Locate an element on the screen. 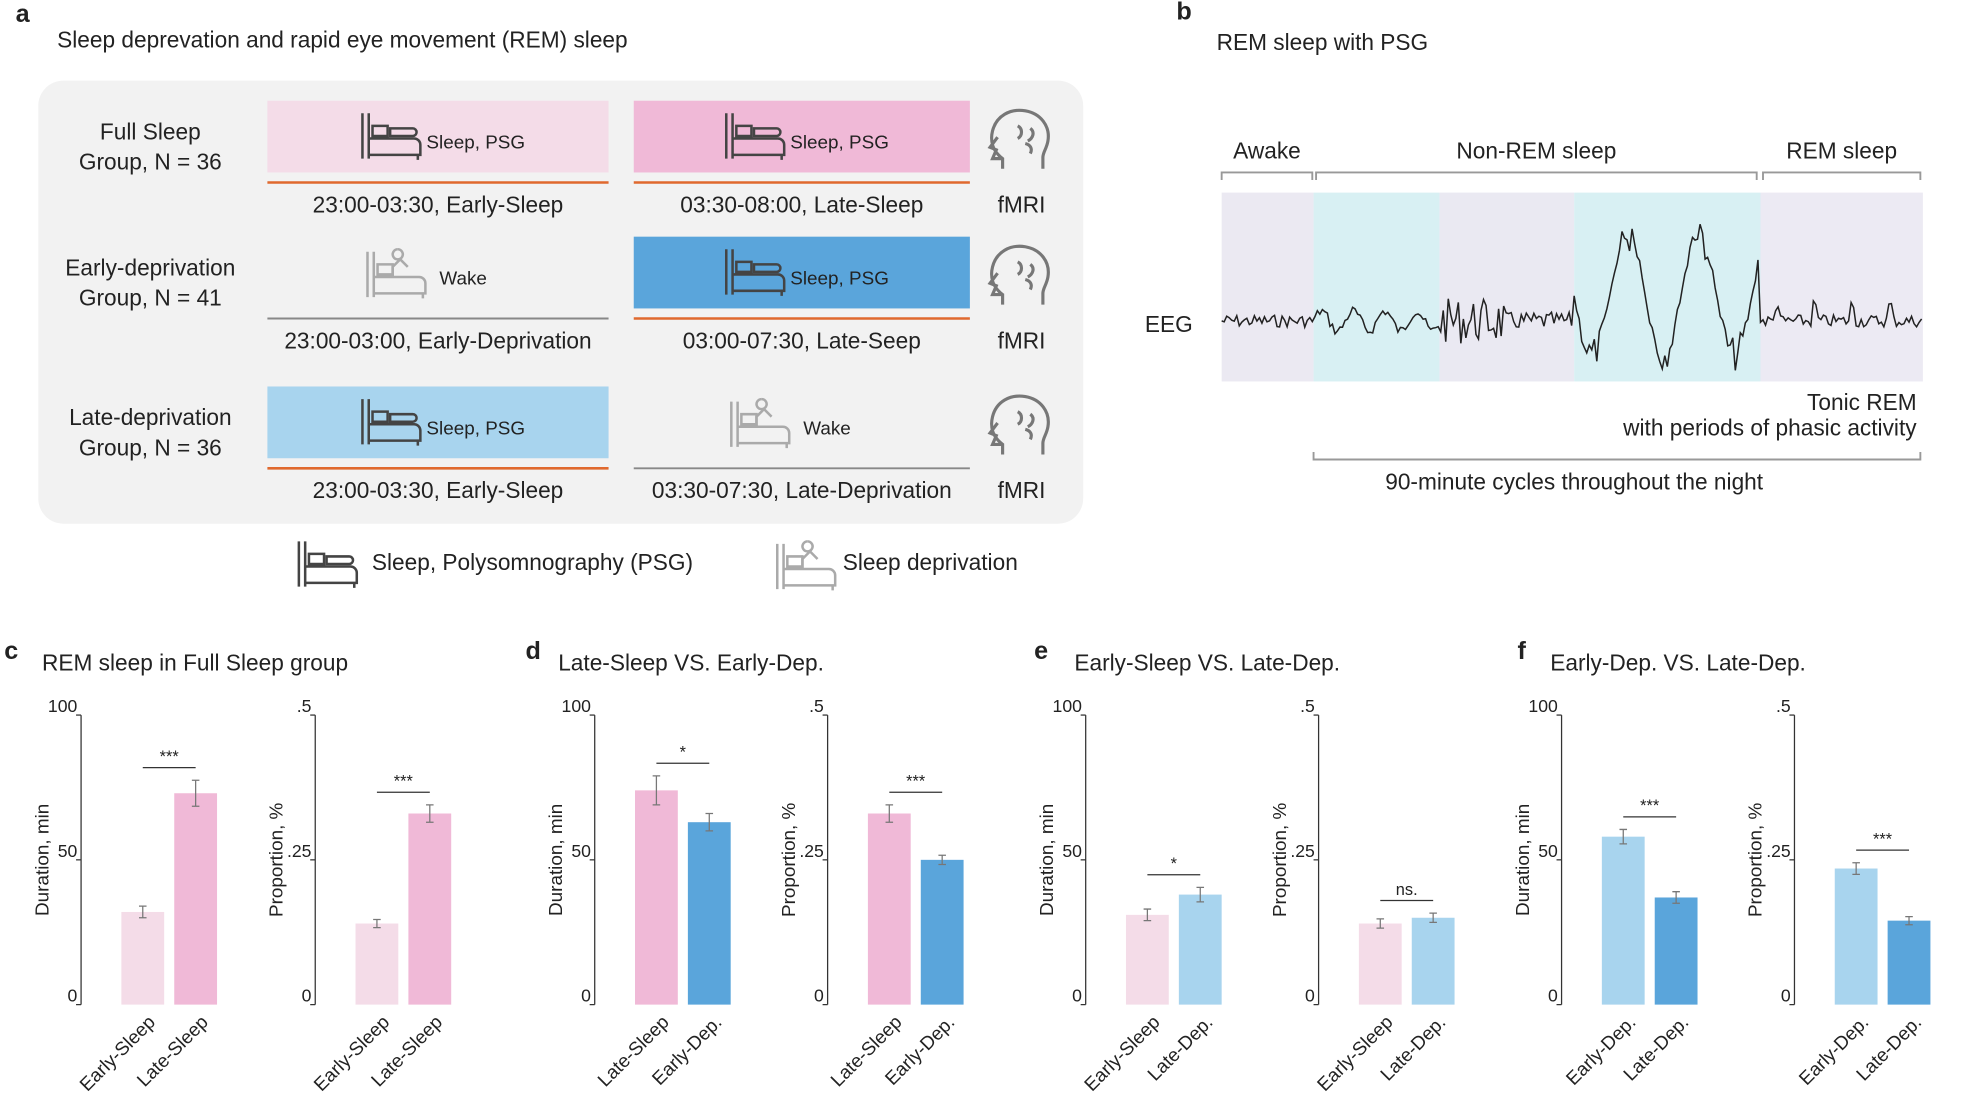 This screenshot has width=1975, height=1094. signal-label: EEG is located at coordinates (1169, 324).